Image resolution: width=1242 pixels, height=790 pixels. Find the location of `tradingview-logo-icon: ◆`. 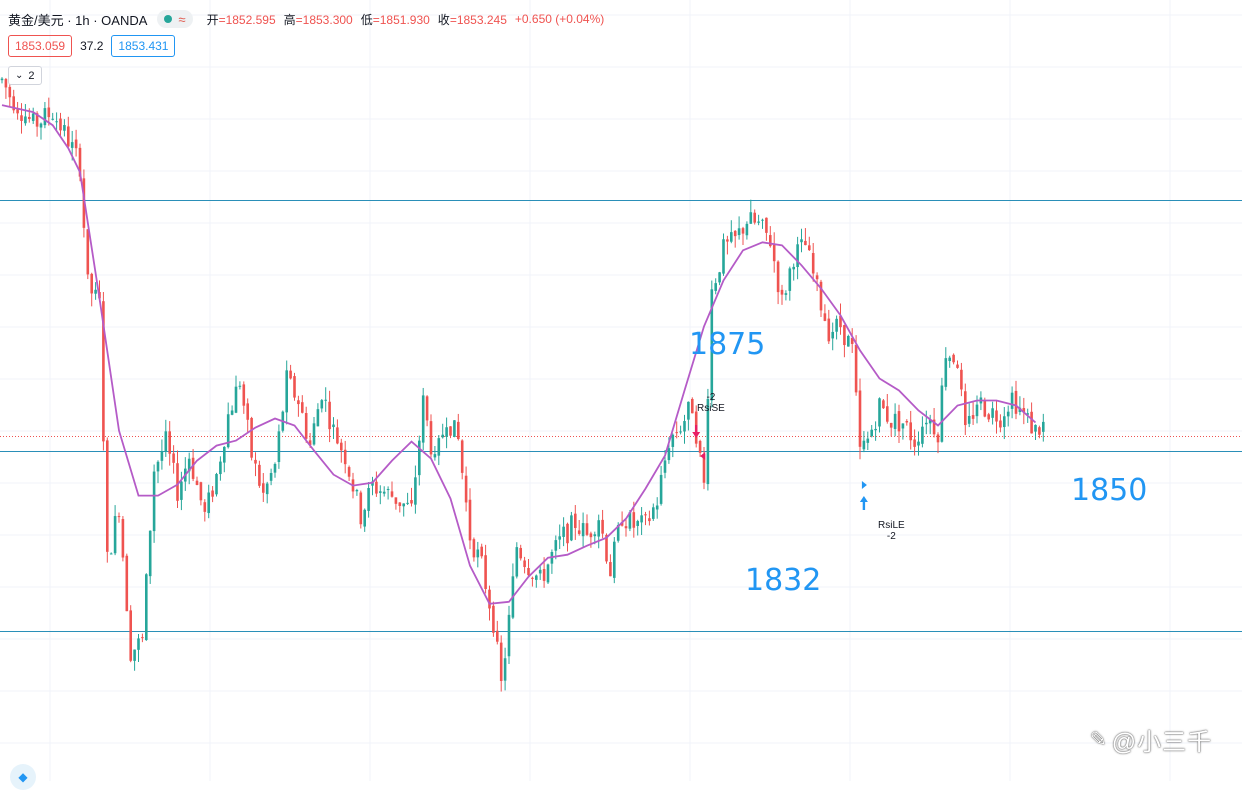

tradingview-logo-icon: ◆ is located at coordinates (23, 777).